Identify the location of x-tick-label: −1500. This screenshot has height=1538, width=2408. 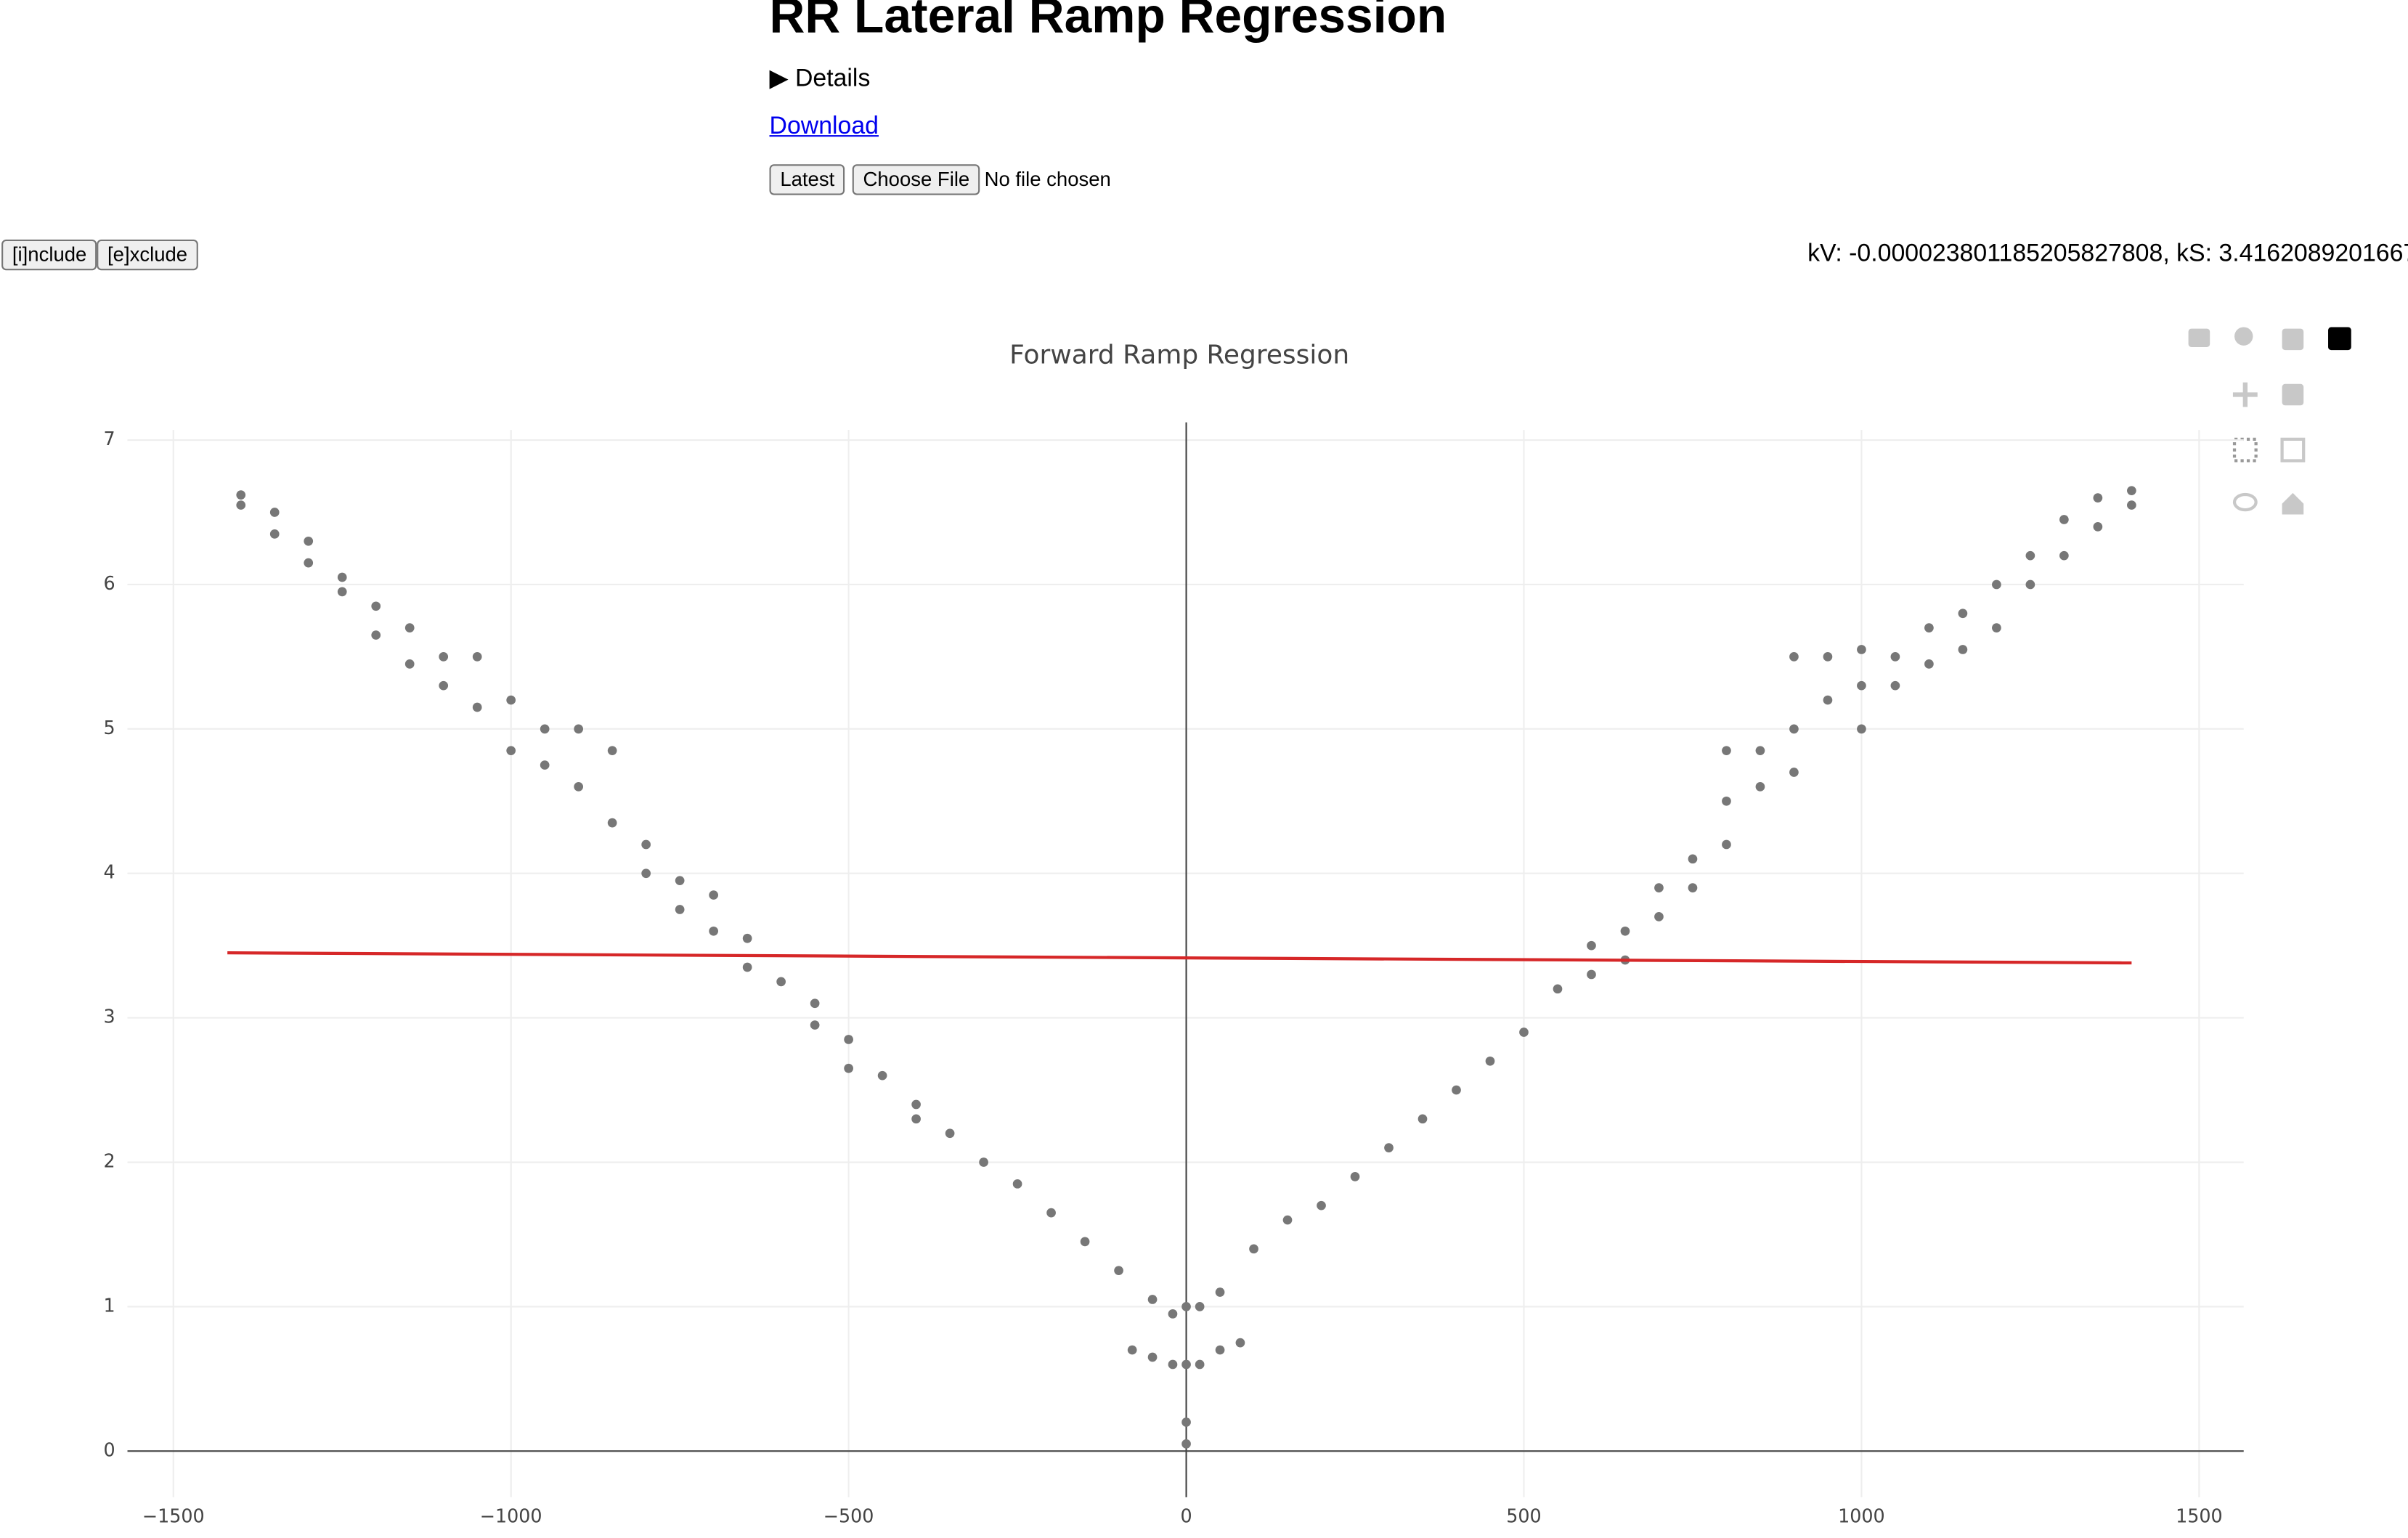
(173, 1516).